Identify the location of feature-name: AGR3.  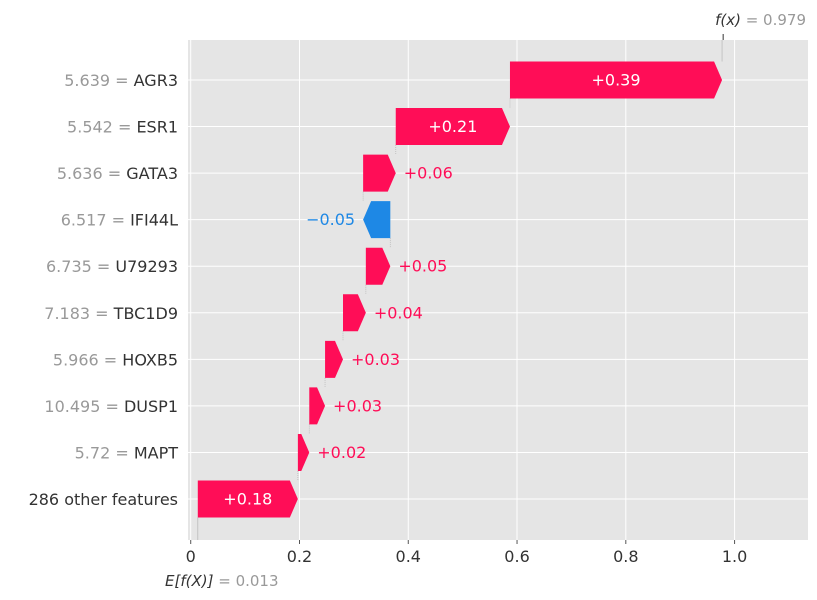
(156, 80).